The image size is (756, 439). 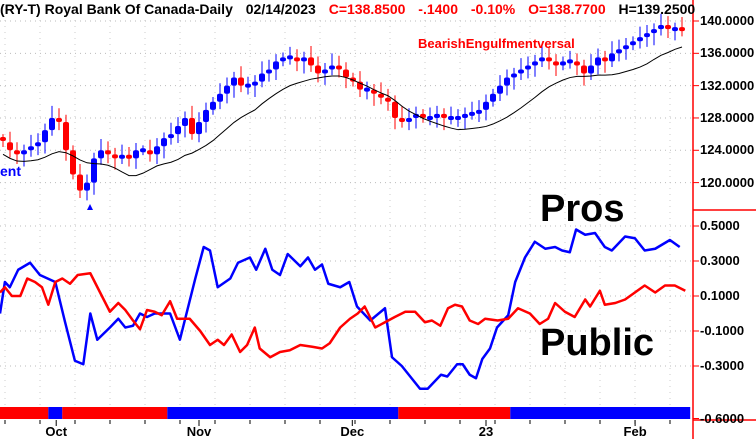 I want to click on x-tick-label: Feb, so click(x=635, y=431).